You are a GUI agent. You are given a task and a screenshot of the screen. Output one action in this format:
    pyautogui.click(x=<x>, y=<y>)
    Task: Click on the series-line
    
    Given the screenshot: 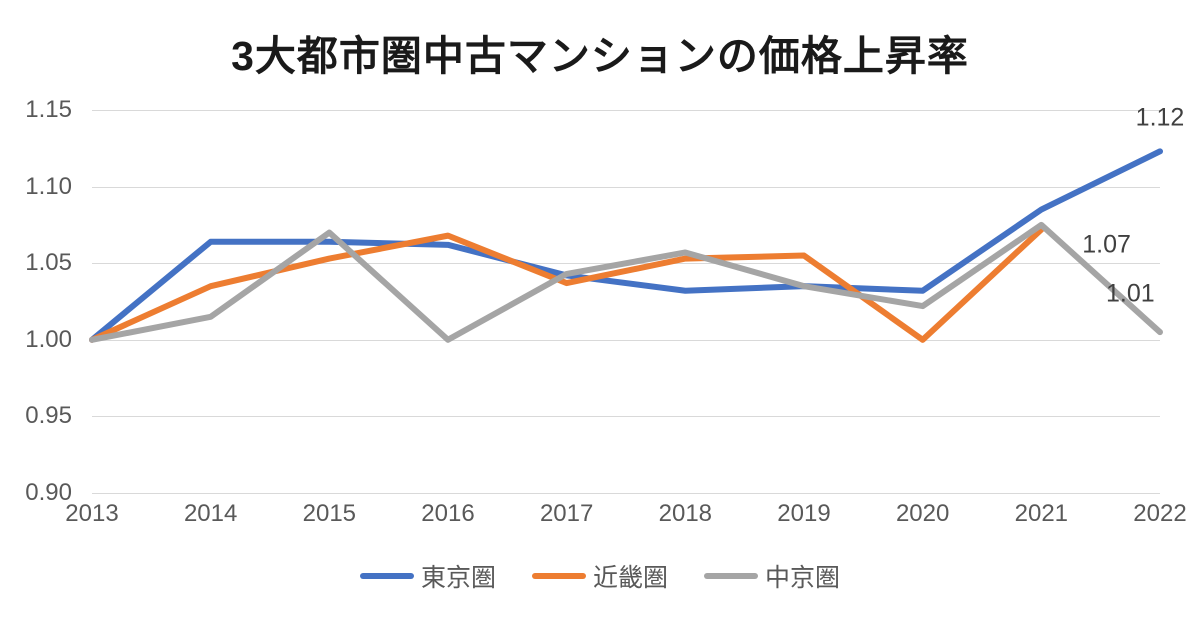 What is the action you would take?
    pyautogui.click(x=567, y=284)
    